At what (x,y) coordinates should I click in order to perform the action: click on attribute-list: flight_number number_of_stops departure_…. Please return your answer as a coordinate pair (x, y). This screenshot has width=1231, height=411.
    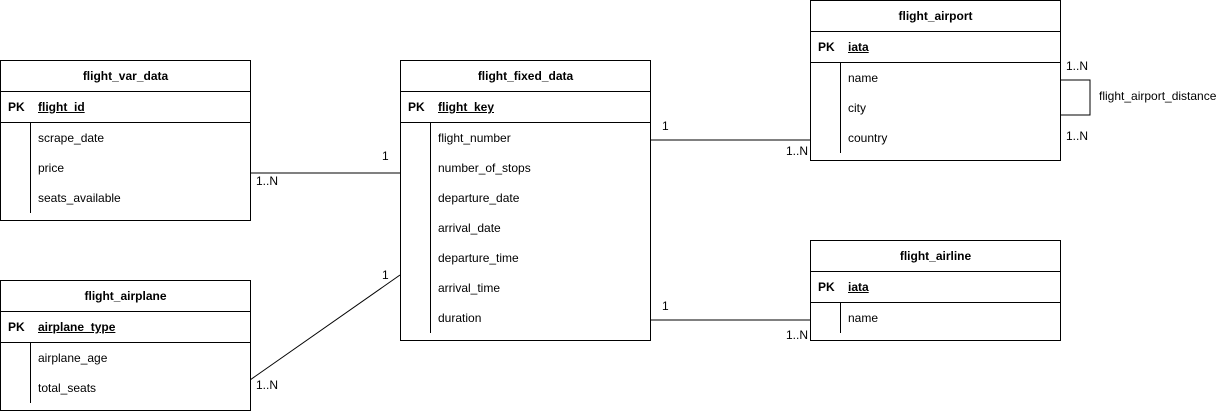
    Looking at the image, I should click on (525, 228).